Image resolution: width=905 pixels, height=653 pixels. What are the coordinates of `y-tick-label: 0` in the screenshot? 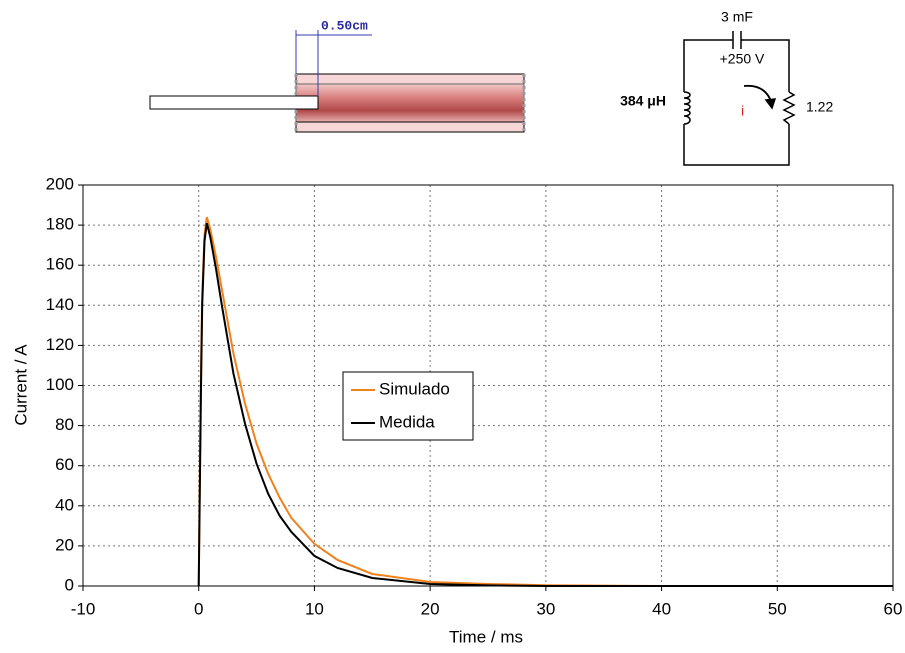 It's located at (69, 584).